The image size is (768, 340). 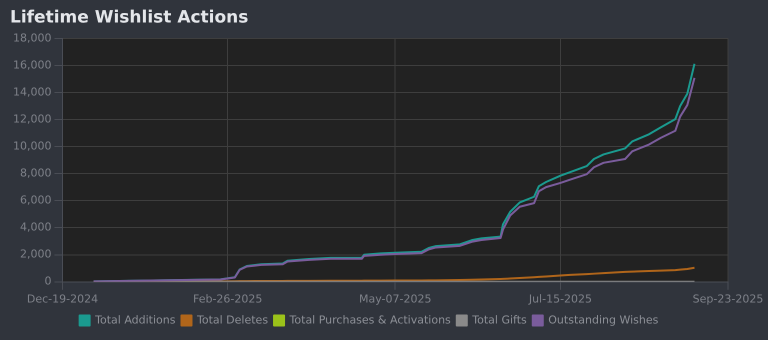 I want to click on x-tick-label: Feb-26-2025, so click(x=227, y=299).